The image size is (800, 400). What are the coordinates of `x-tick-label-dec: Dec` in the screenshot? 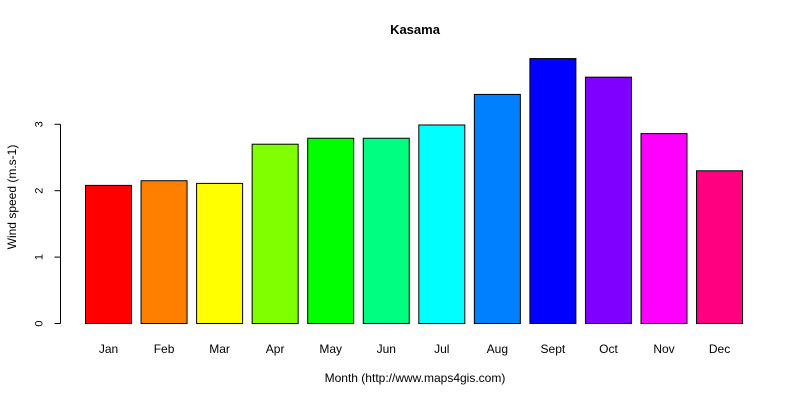 It's located at (719, 349).